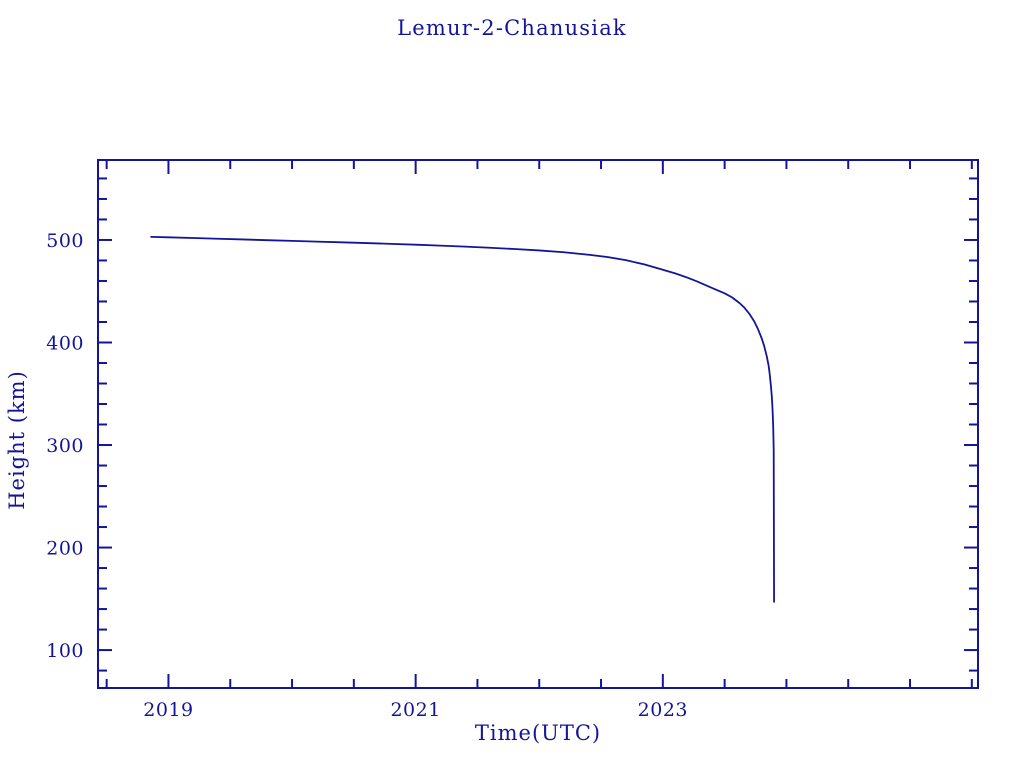 The height and width of the screenshot is (768, 1024). I want to click on x-axis-tick-labels: 2019 2021 2023, so click(415, 710).